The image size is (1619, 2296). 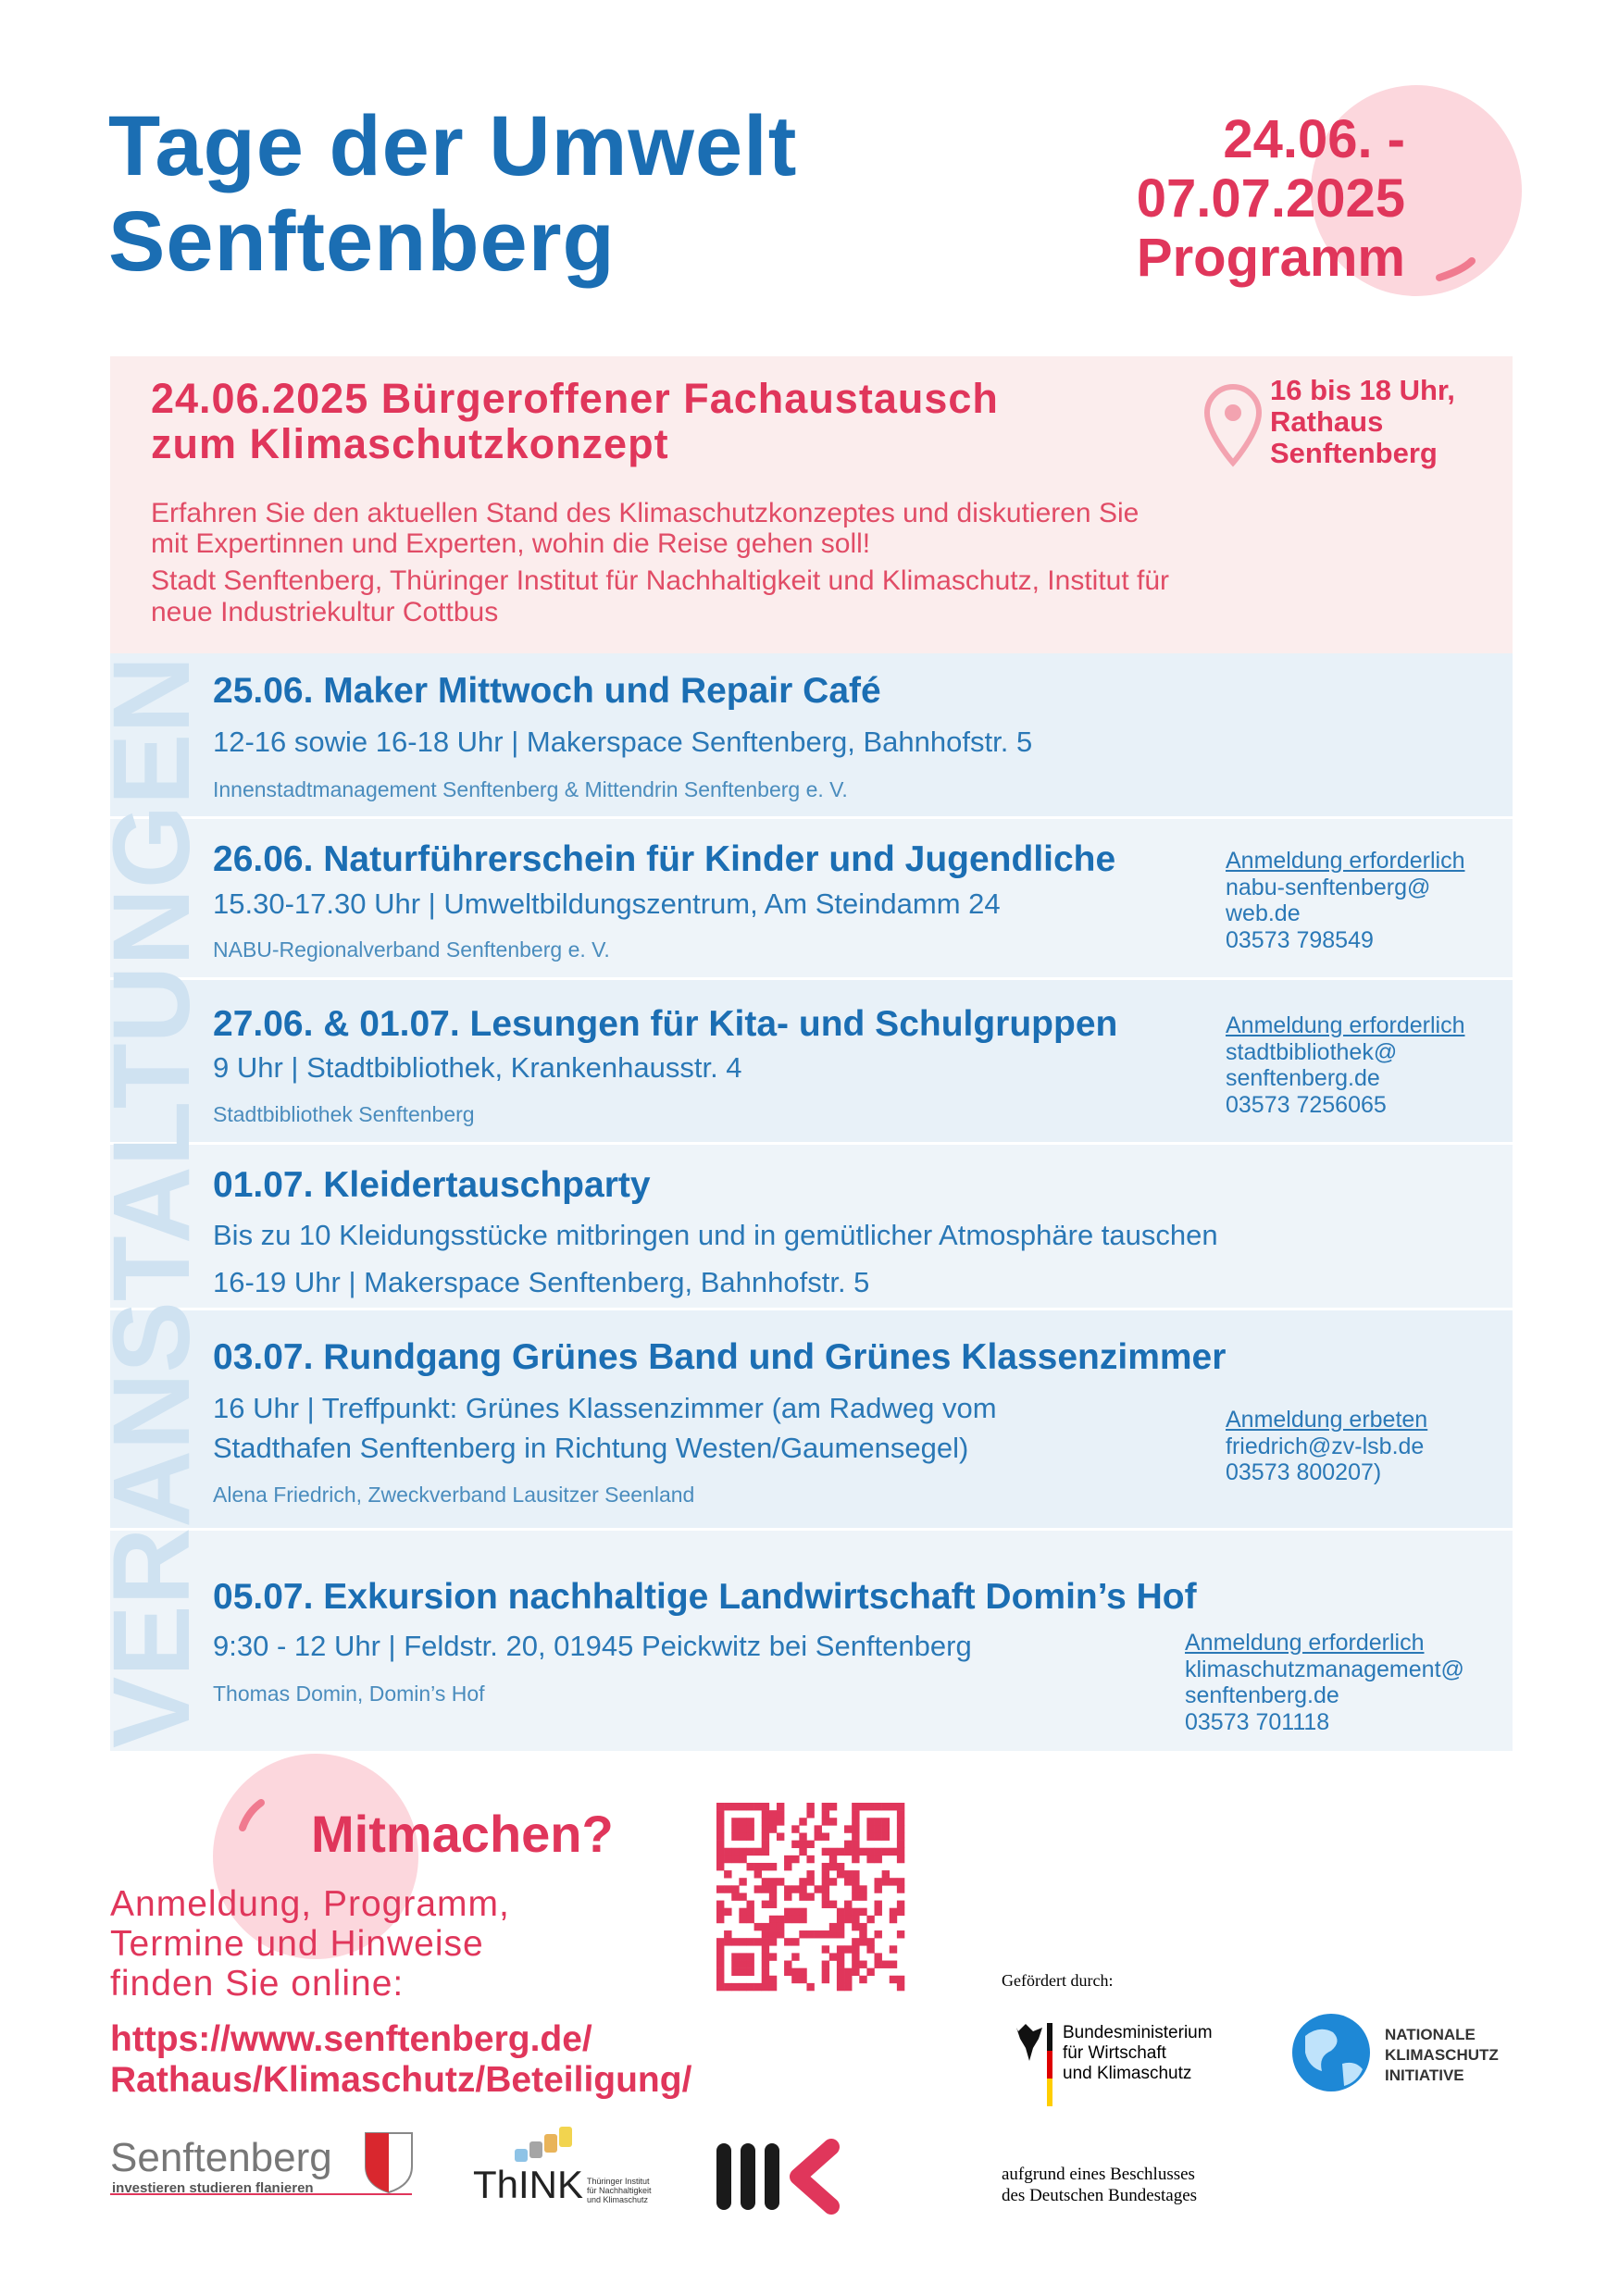 What do you see at coordinates (401, 2080) in the screenshot?
I see `footer-url: Rathaus/Klimaschutz/Beteiligung/` at bounding box center [401, 2080].